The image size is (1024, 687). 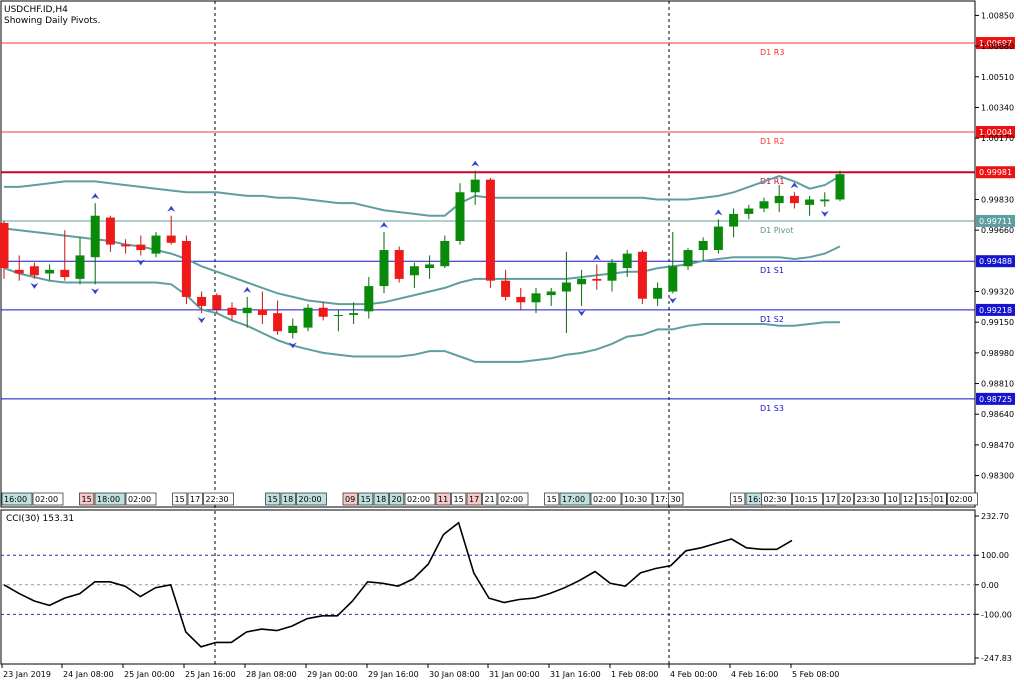 What do you see at coordinates (676, 499) in the screenshot?
I see `time-tag-label: 30` at bounding box center [676, 499].